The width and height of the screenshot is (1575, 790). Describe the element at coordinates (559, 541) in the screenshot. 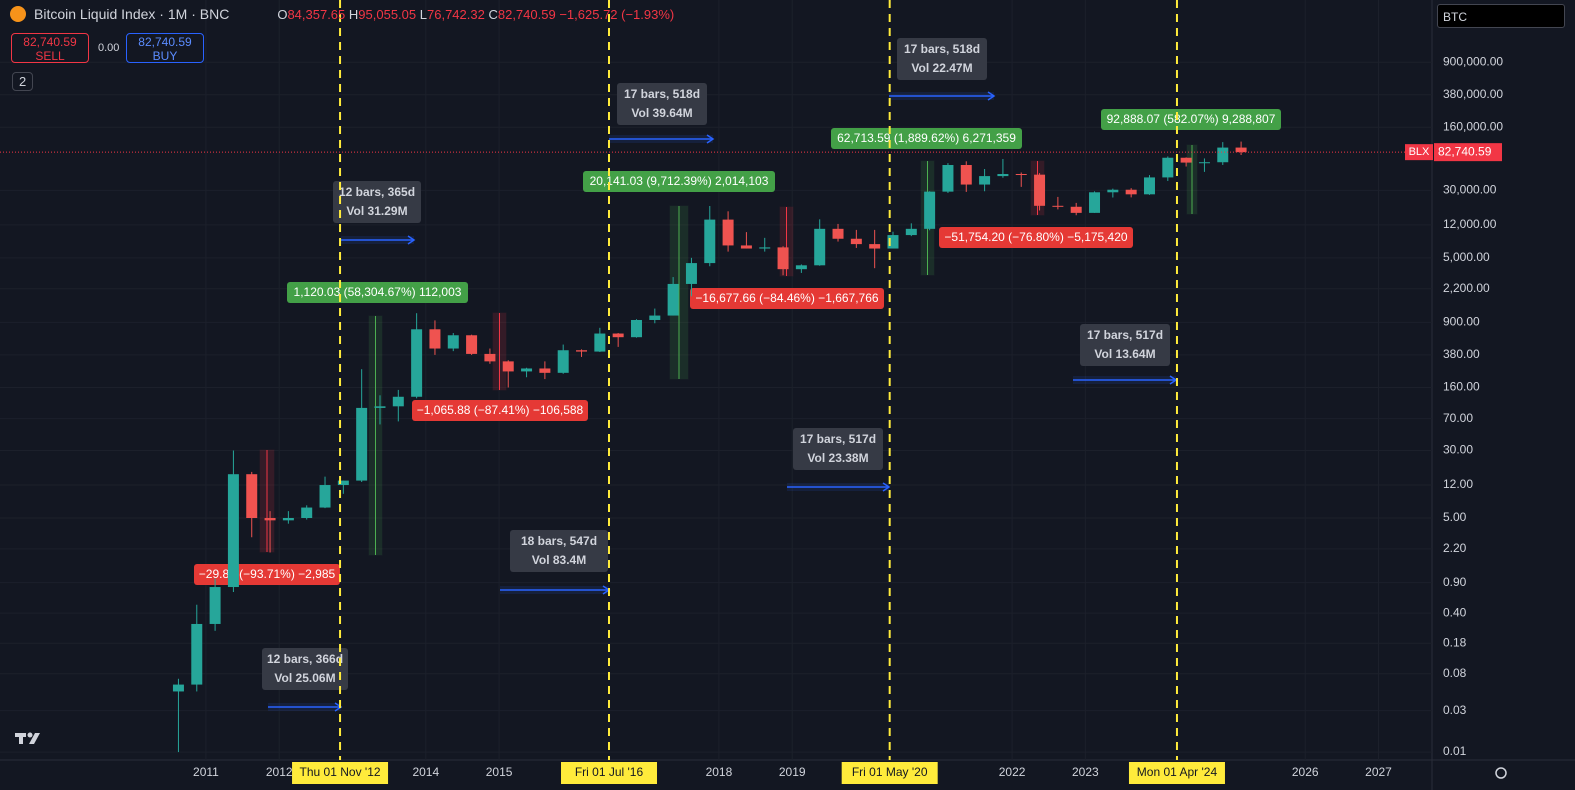

I see `range-bars: 18 bars, 547d` at that location.